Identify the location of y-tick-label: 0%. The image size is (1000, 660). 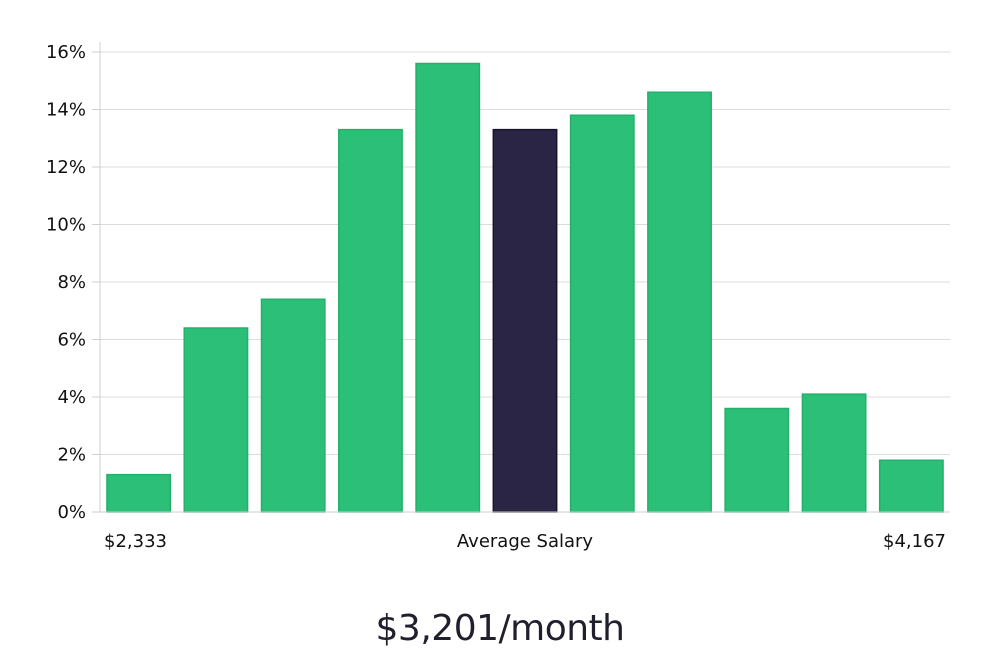
(71, 512).